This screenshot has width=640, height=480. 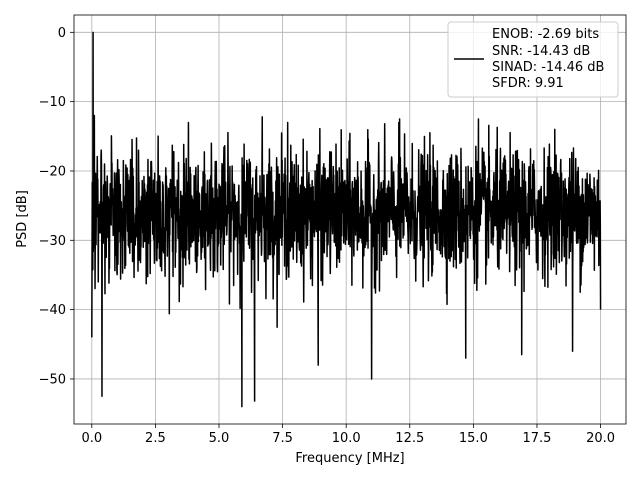 I want to click on y-tick-label: −10, so click(x=52, y=102).